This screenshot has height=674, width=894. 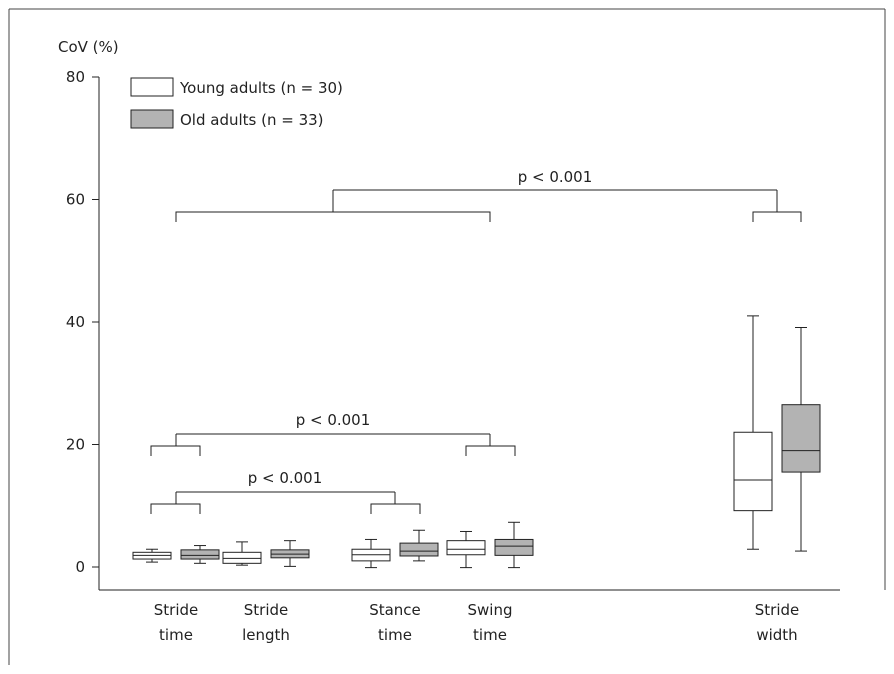 What do you see at coordinates (261, 88) in the screenshot?
I see `legend-label-young: Young adults (n = 30)` at bounding box center [261, 88].